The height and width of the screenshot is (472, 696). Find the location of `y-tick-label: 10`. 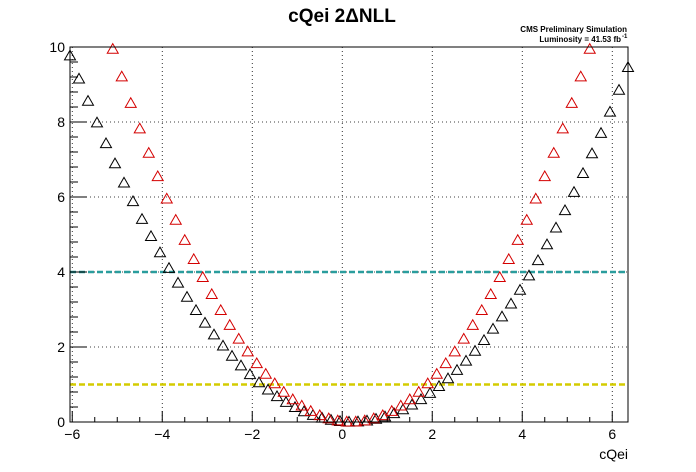

y-tick-label: 10 is located at coordinates (57, 47).